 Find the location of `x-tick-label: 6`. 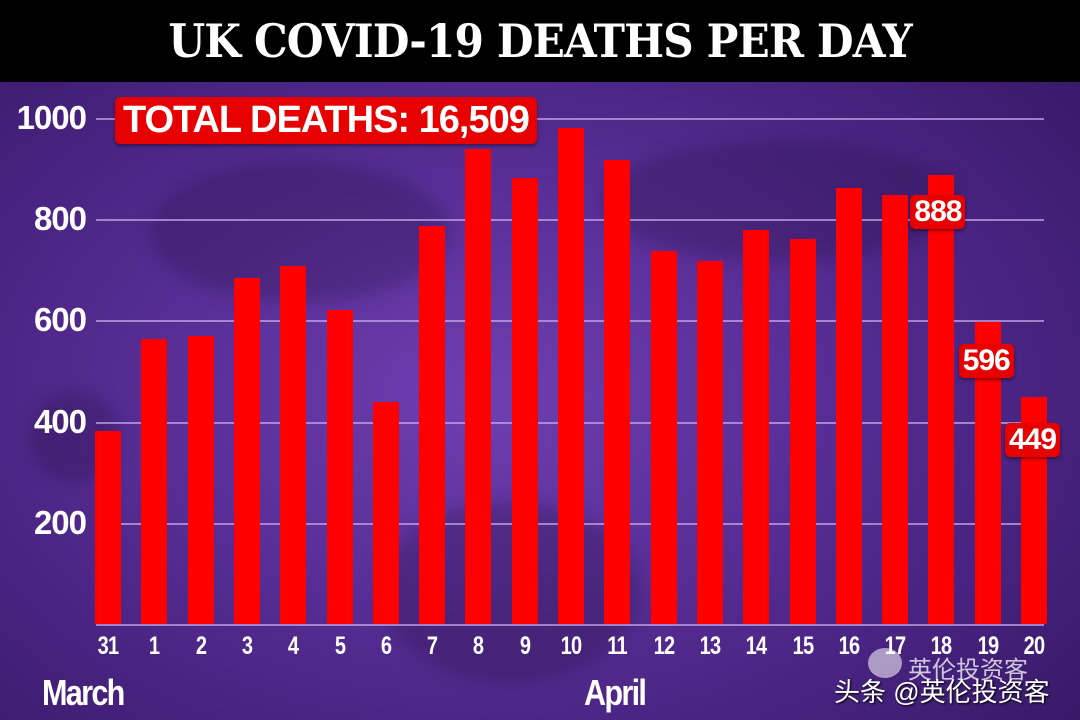

x-tick-label: 6 is located at coordinates (386, 646).